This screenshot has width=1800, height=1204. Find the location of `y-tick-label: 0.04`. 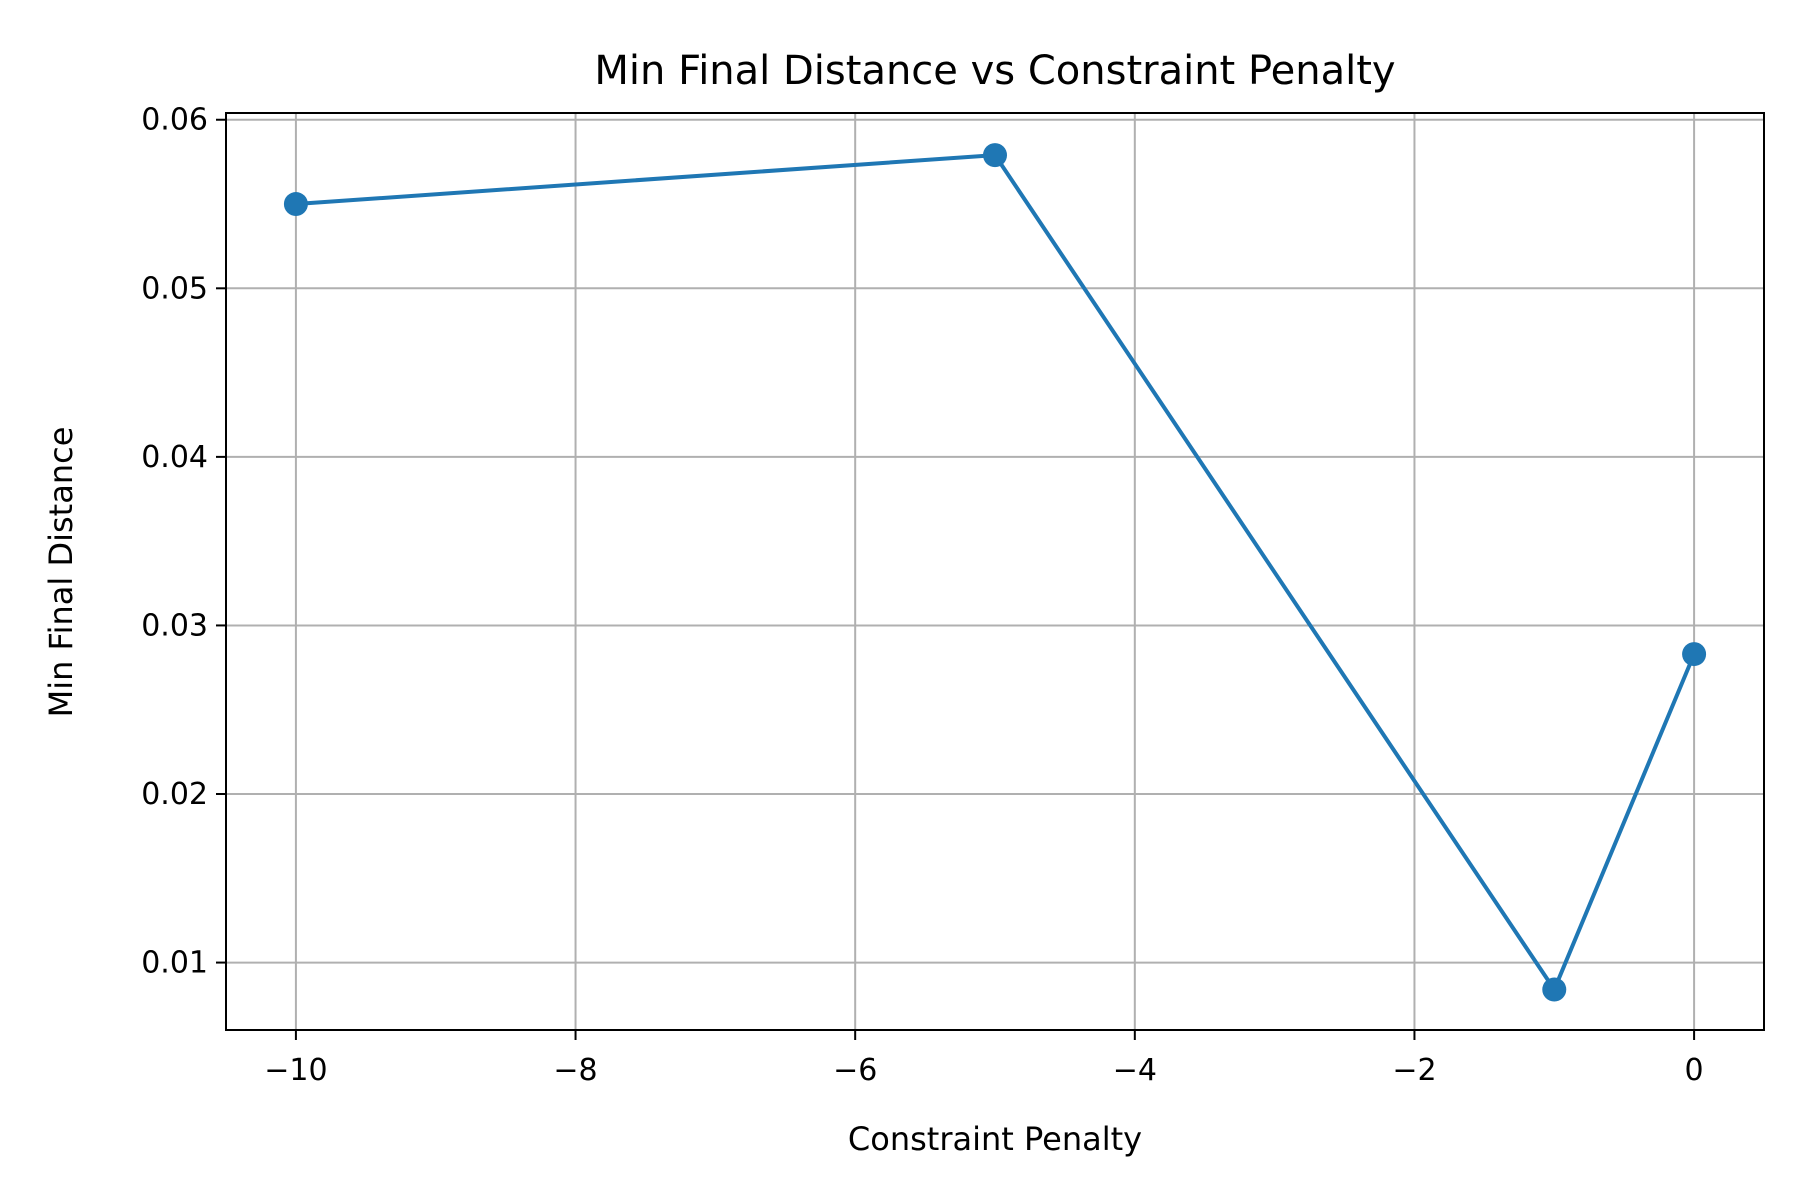

y-tick-label: 0.04 is located at coordinates (174, 457).